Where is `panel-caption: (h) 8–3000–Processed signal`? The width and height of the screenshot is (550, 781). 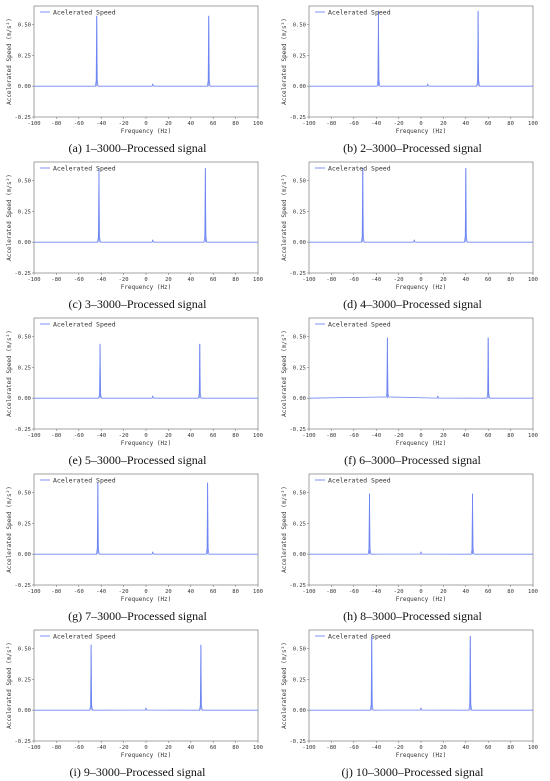
panel-caption: (h) 8–3000–Processed signal is located at coordinates (412, 616).